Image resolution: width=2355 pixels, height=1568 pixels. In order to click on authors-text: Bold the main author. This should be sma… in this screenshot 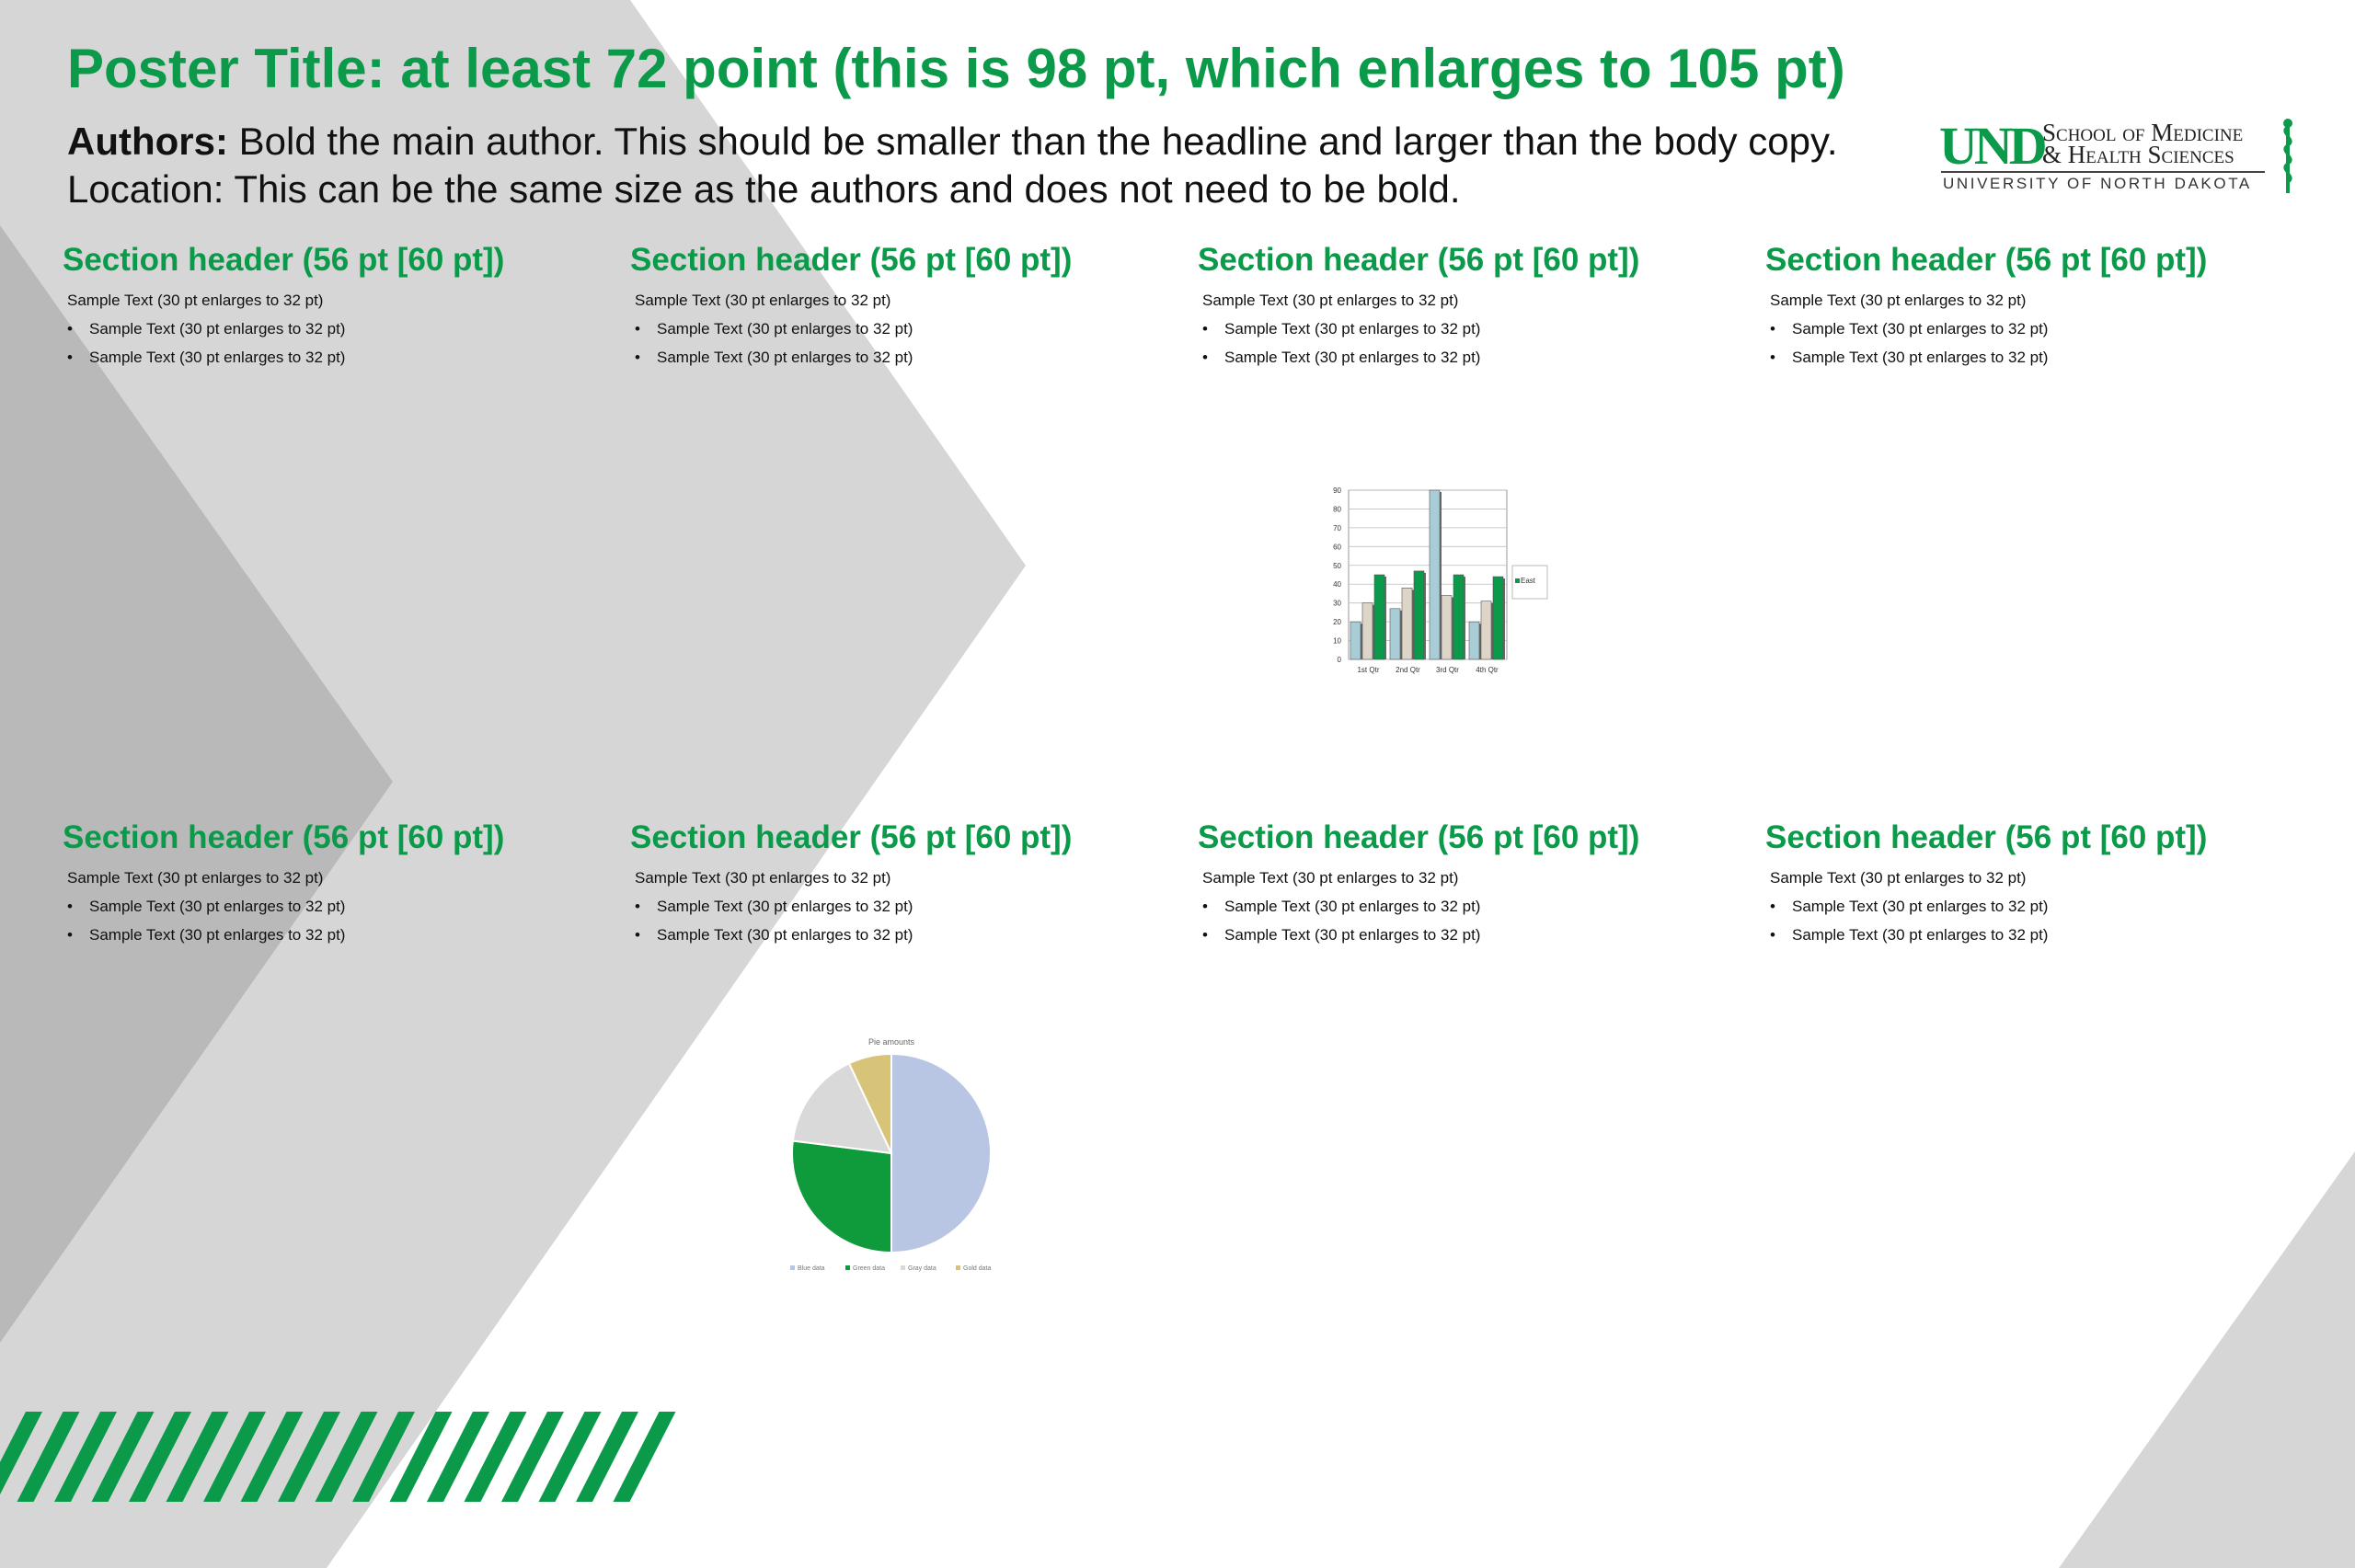, I will do `click(1032, 141)`.